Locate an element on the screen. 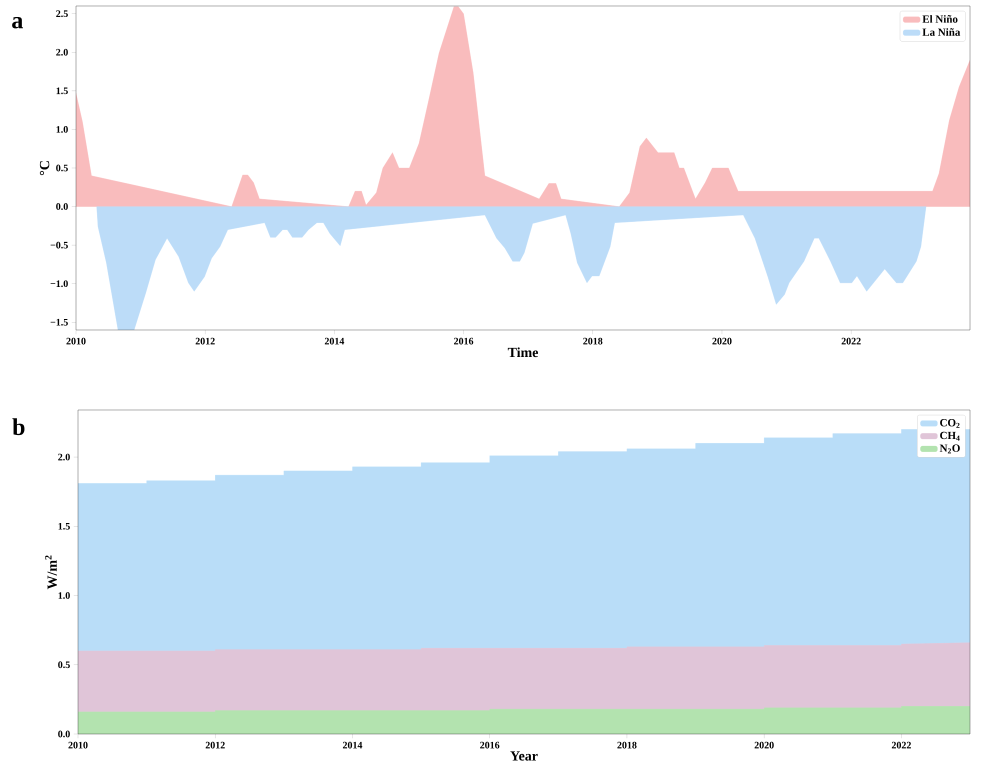 Image resolution: width=981 pixels, height=777 pixels. legend-label: N$_{2}$O is located at coordinates (950, 449).